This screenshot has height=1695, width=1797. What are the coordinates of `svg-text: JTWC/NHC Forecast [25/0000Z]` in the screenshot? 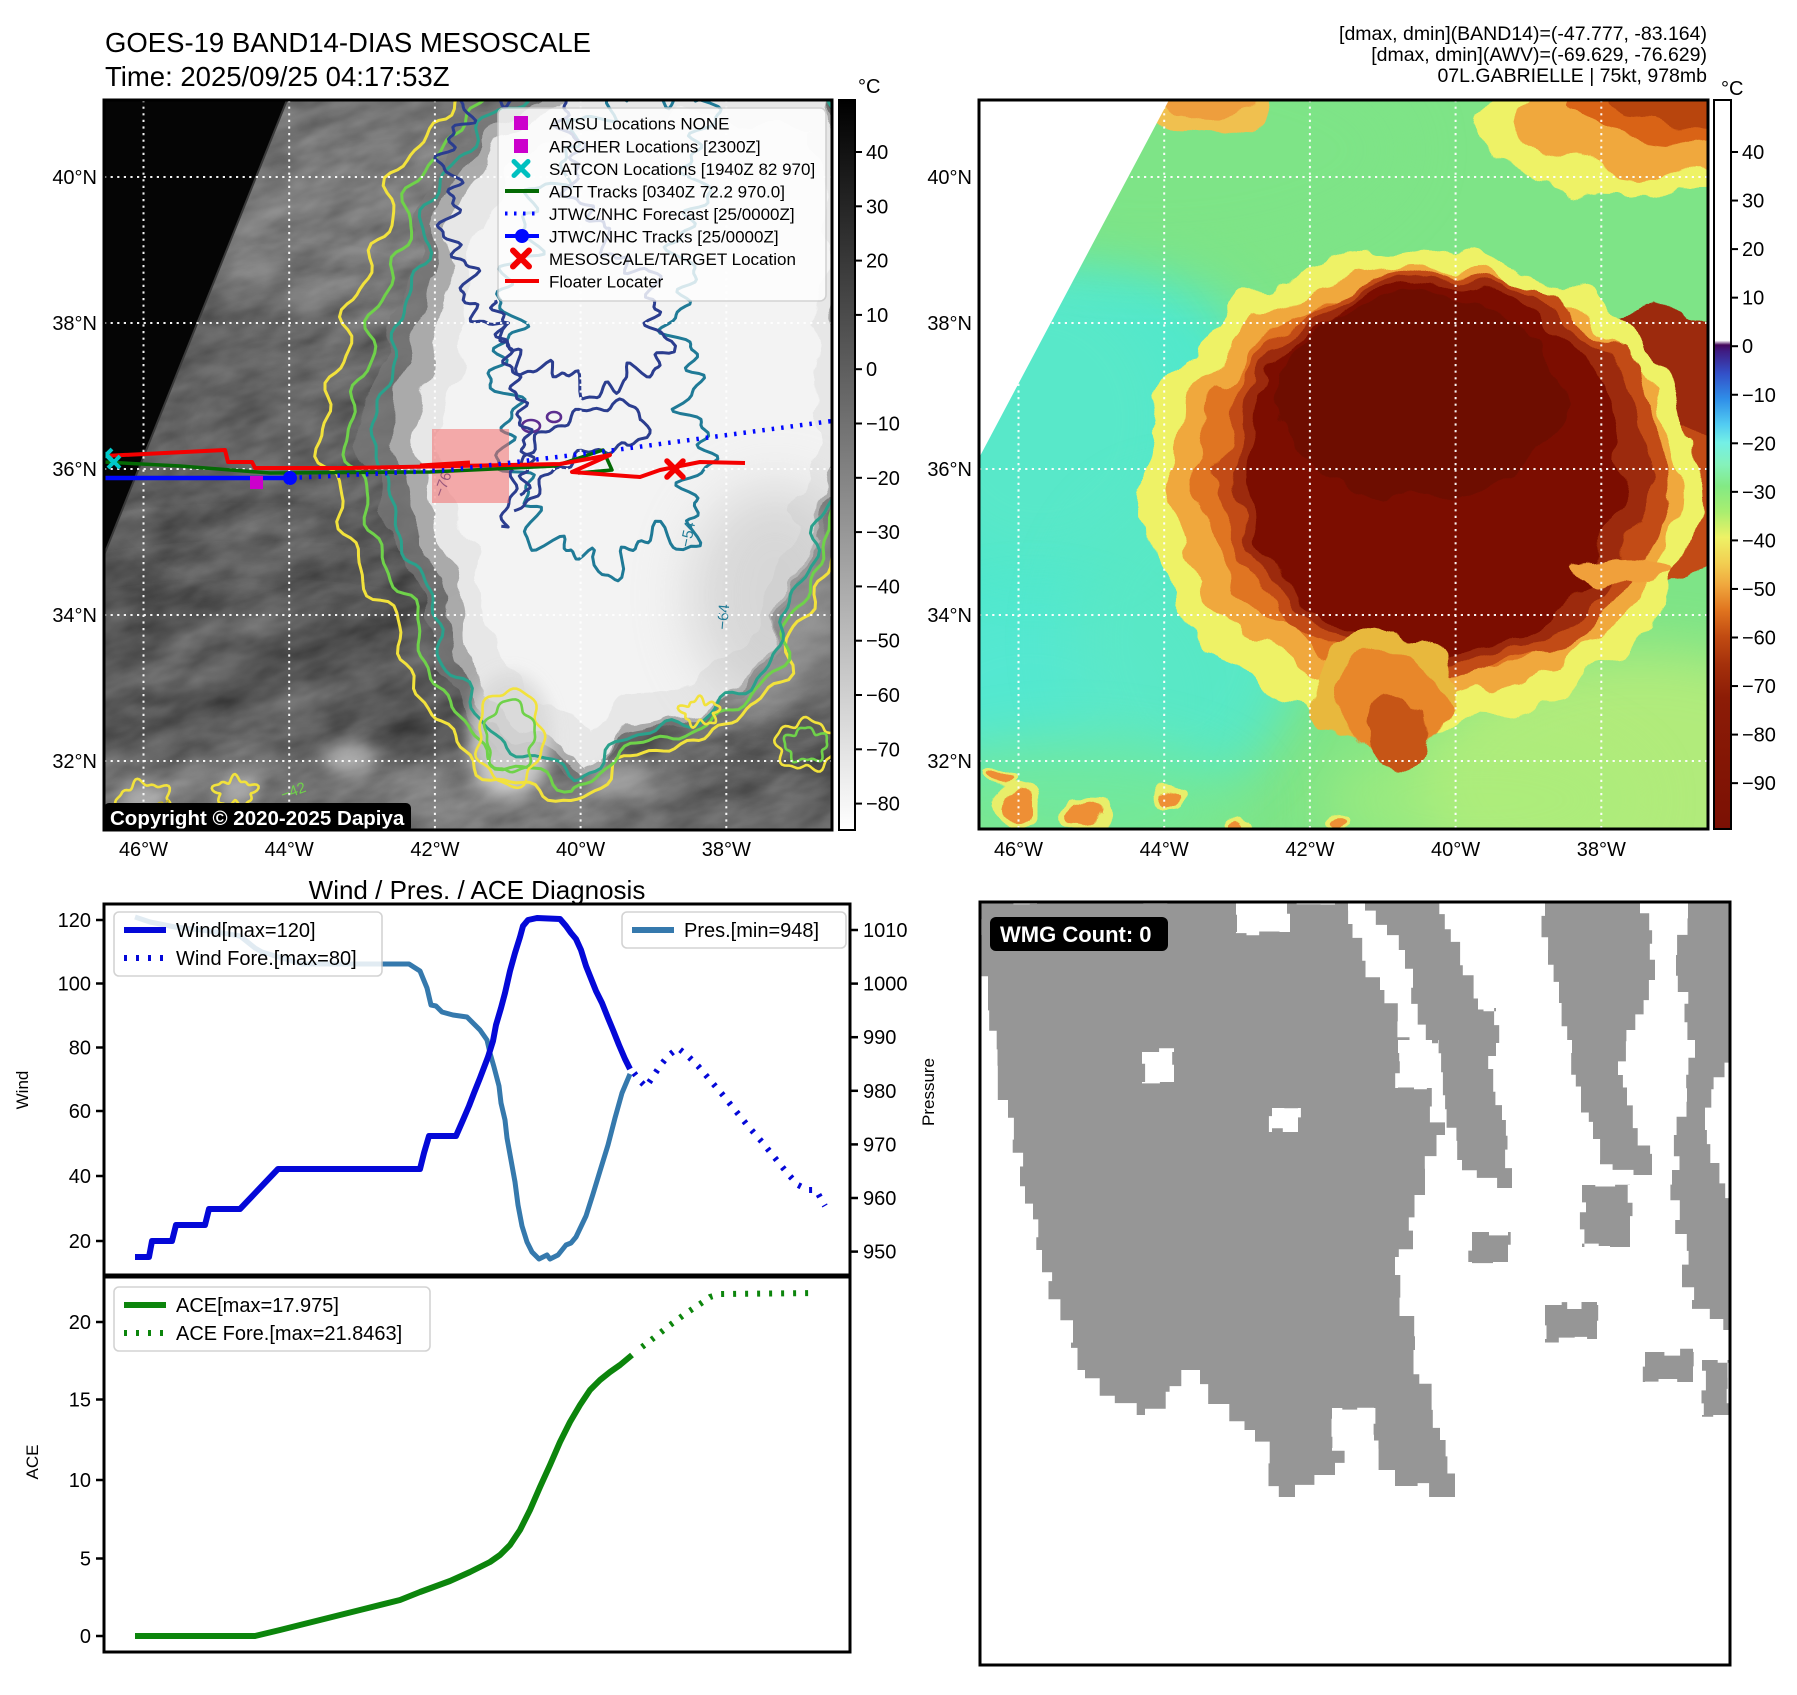 It's located at (672, 214).